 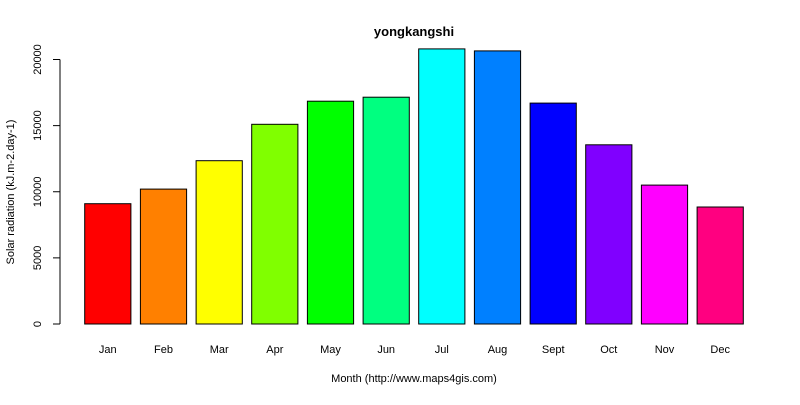 What do you see at coordinates (442, 186) in the screenshot?
I see `bar-jul` at bounding box center [442, 186].